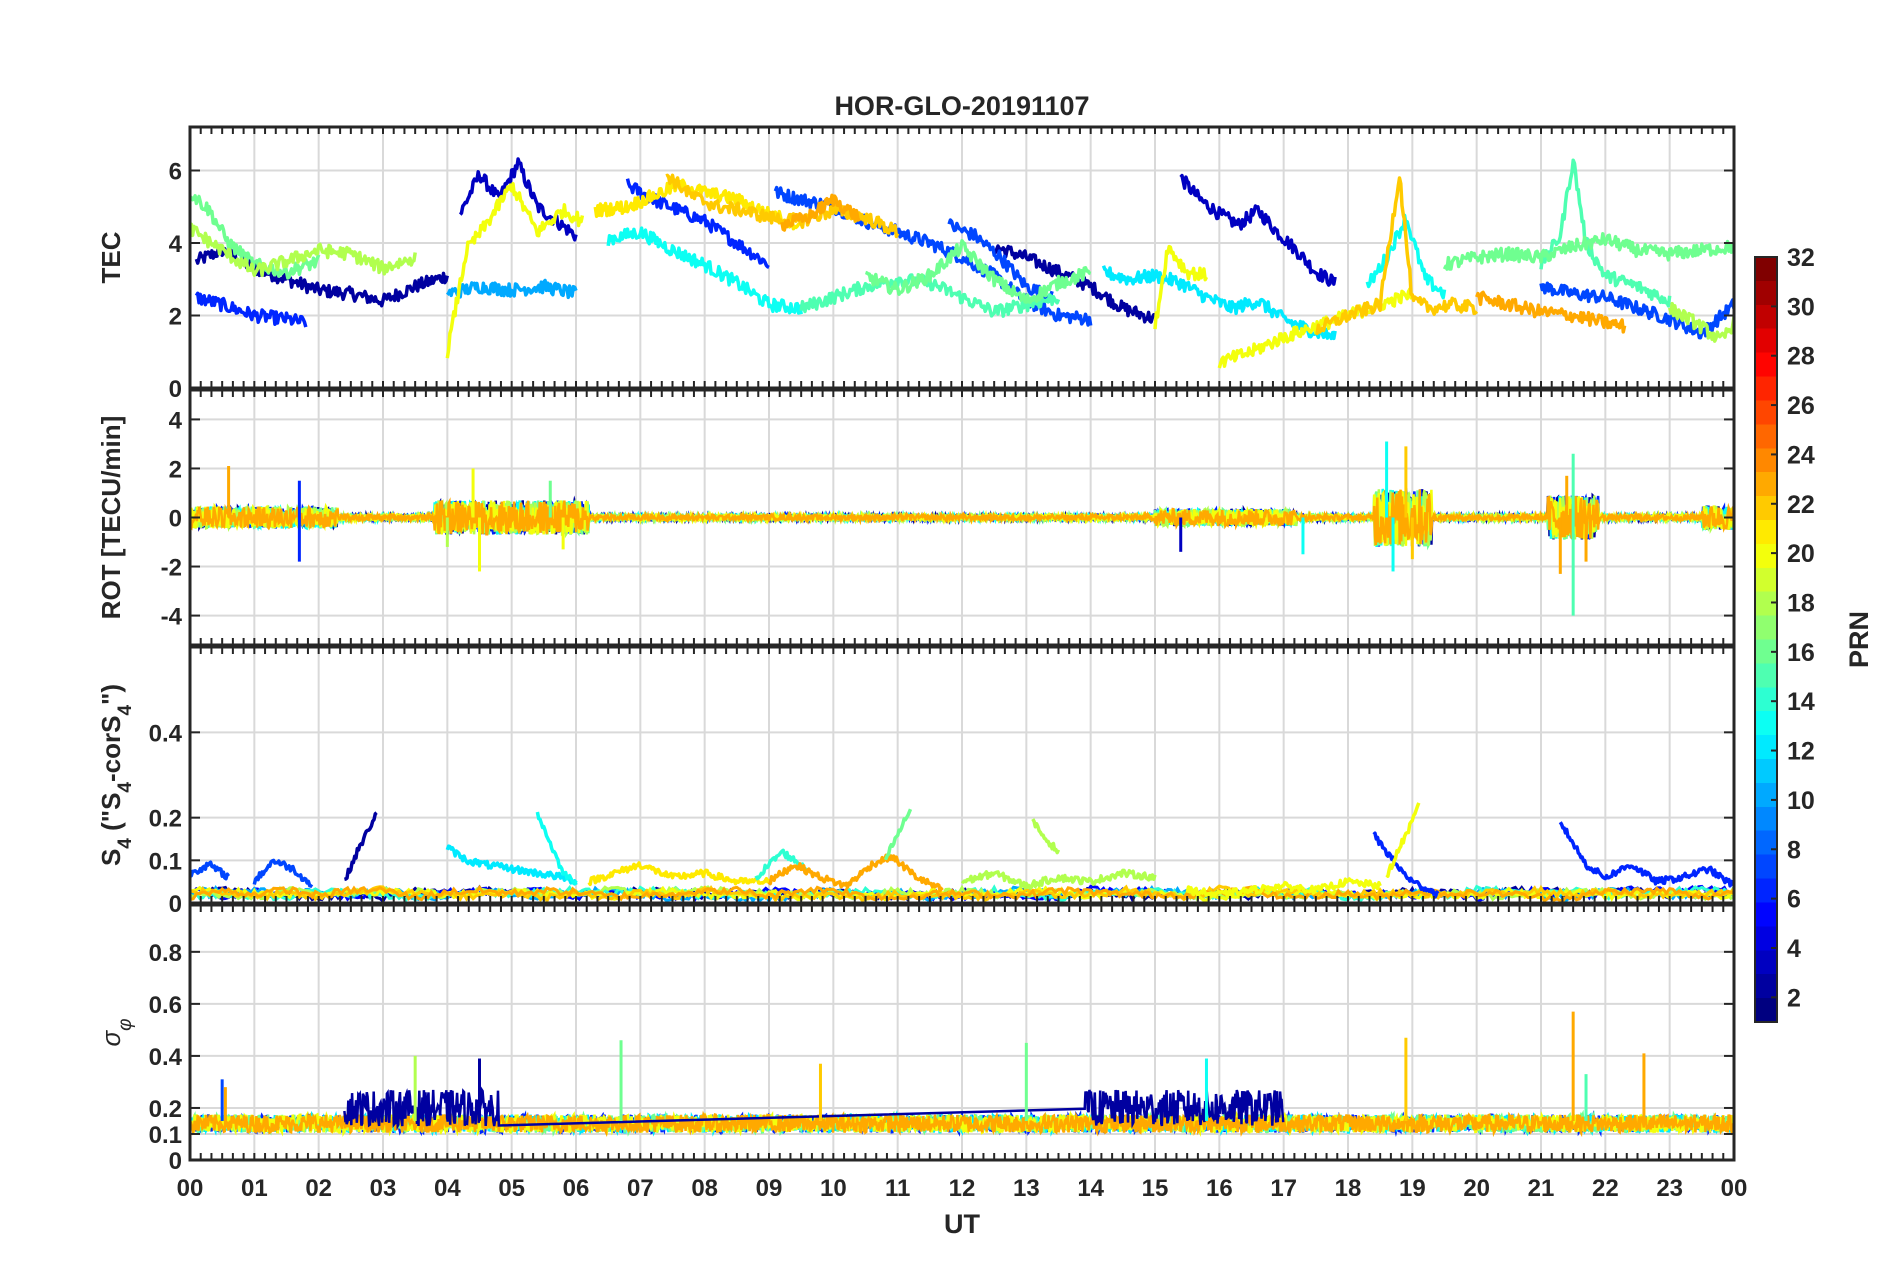 The height and width of the screenshot is (1272, 1902). I want to click on x-tick-label: 11, so click(897, 1188).